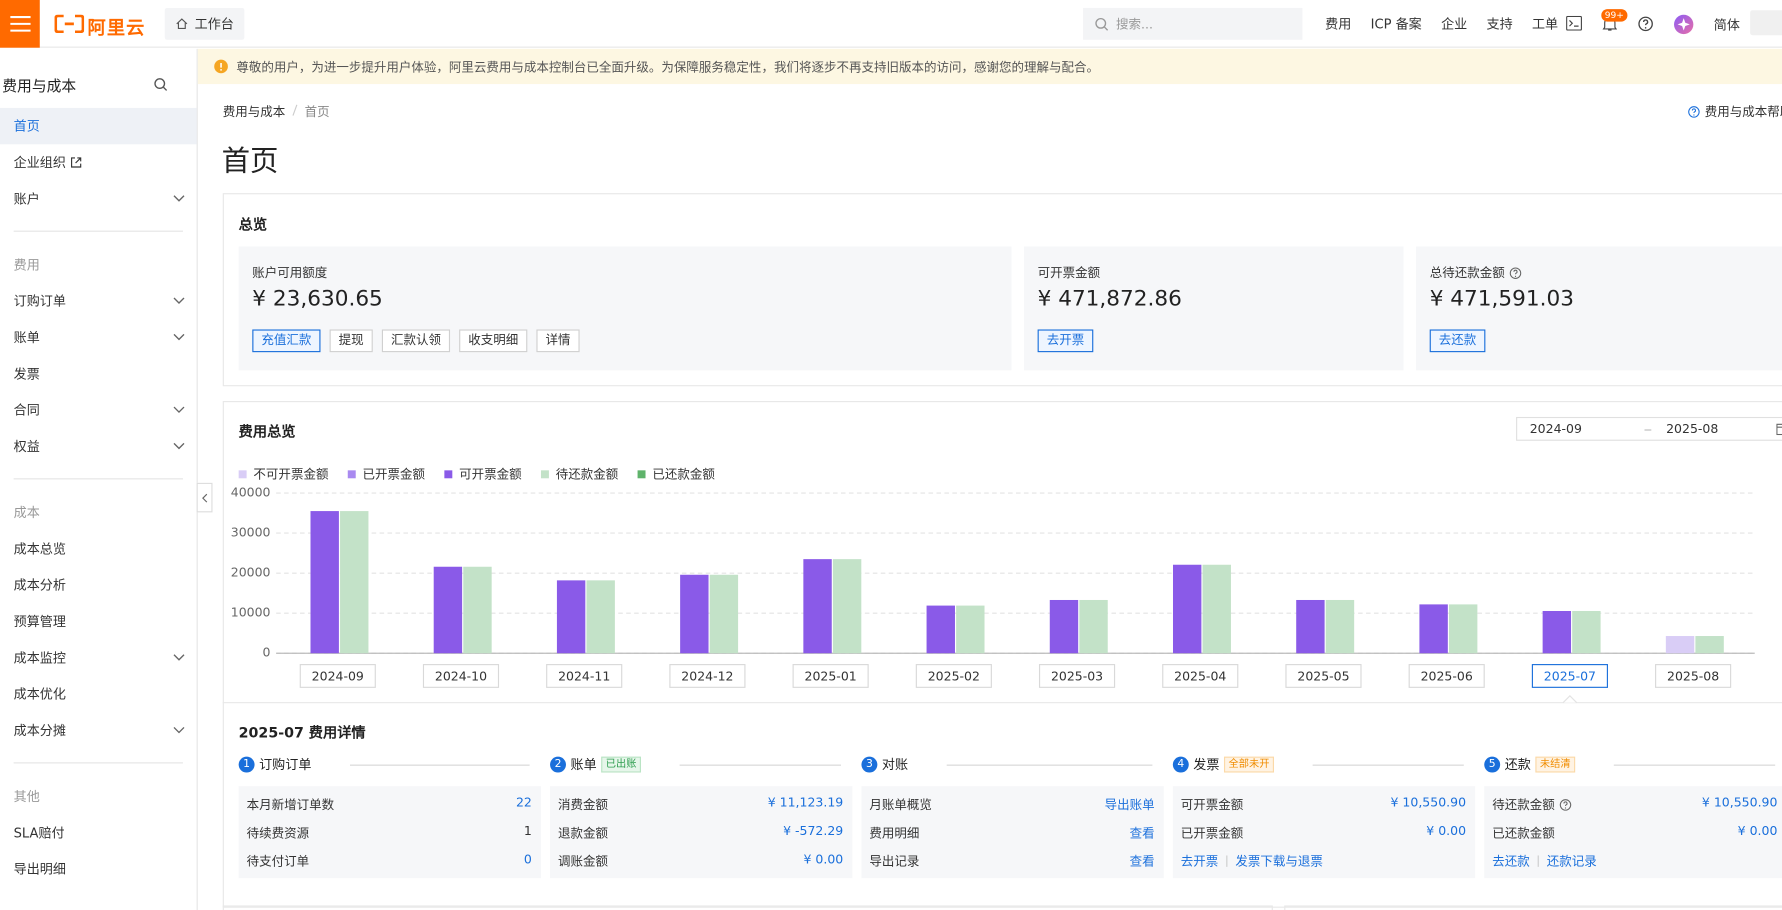 Image resolution: width=1782 pixels, height=910 pixels. Describe the element at coordinates (254, 112) in the screenshot. I see `breadcrumb-item: 费用与成本` at that location.